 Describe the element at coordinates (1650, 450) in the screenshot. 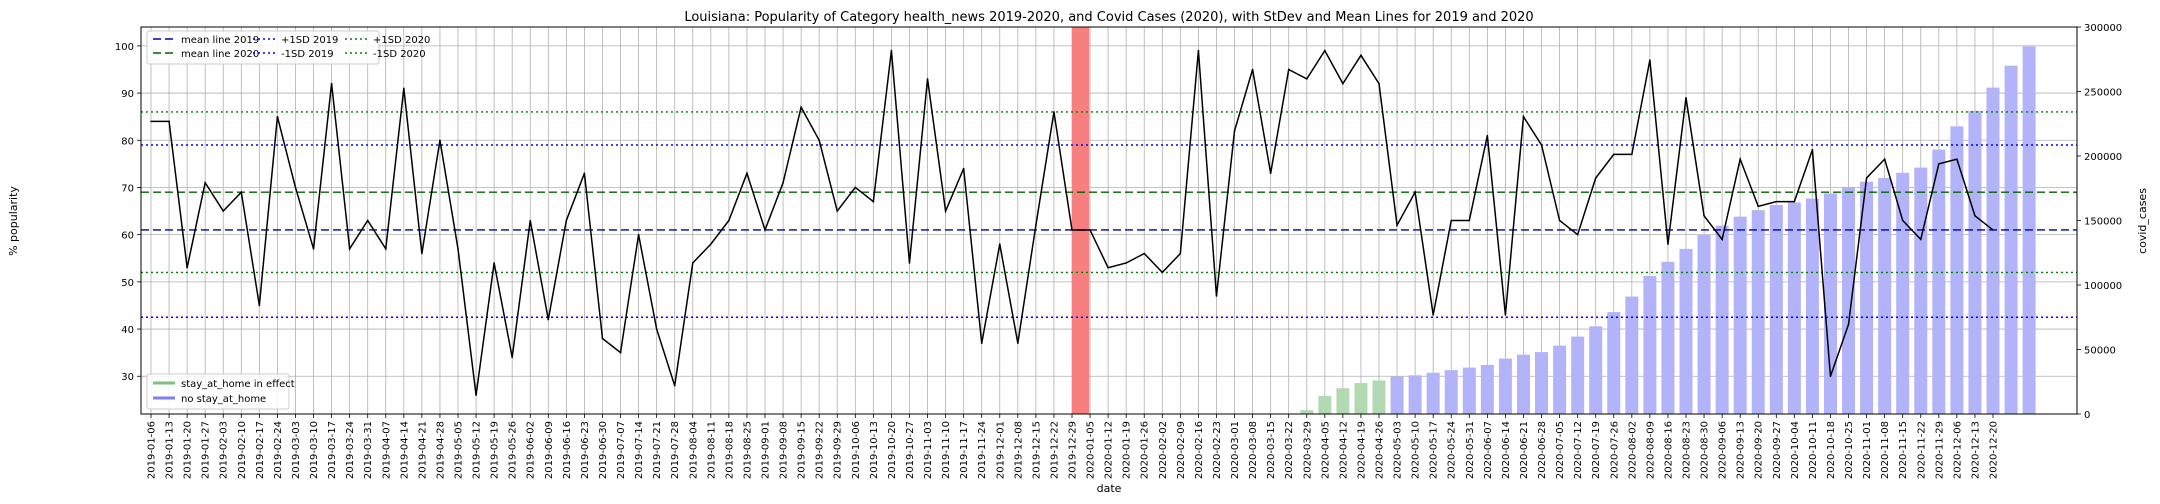

I see `x-tick-label: 2020-08-09` at that location.